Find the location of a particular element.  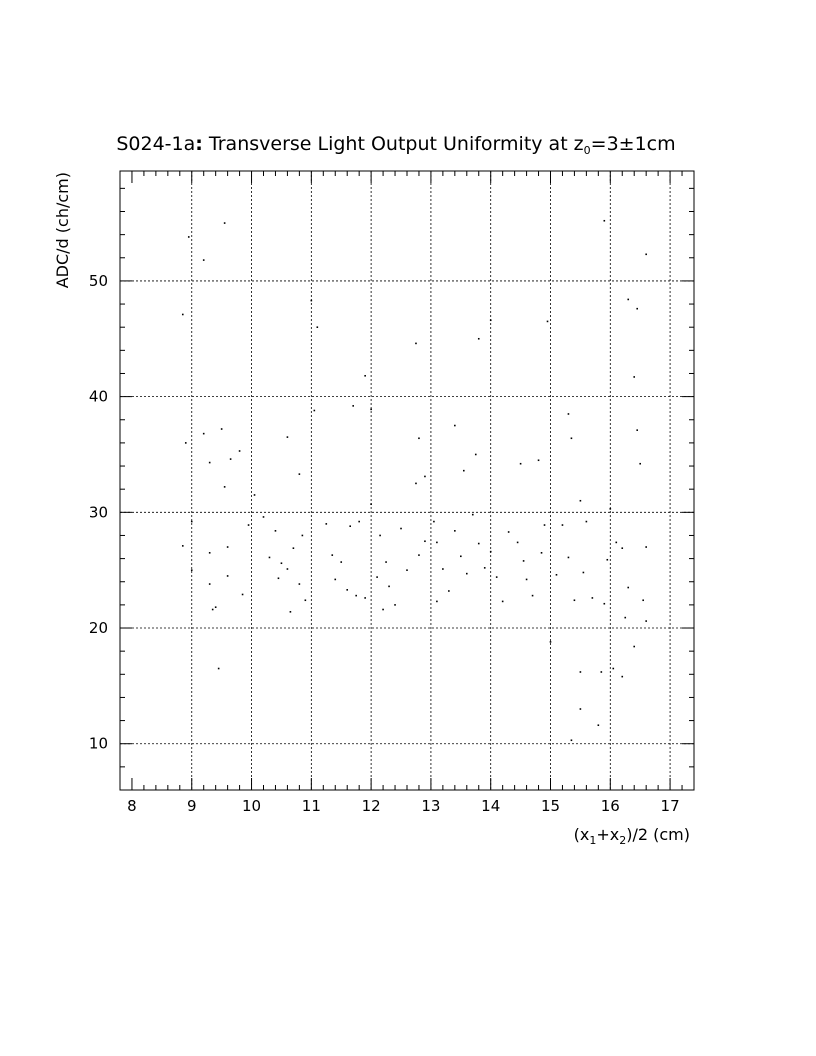

x-tick-label: 16 is located at coordinates (610, 806).